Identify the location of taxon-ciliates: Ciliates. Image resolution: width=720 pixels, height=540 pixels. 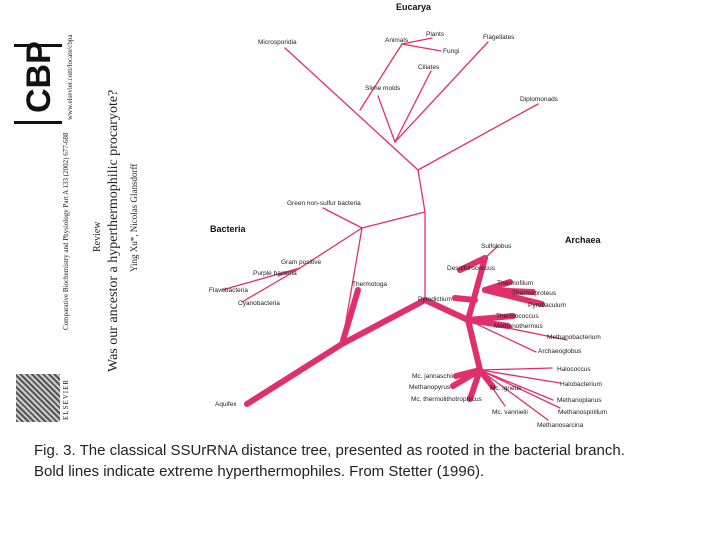
(429, 67).